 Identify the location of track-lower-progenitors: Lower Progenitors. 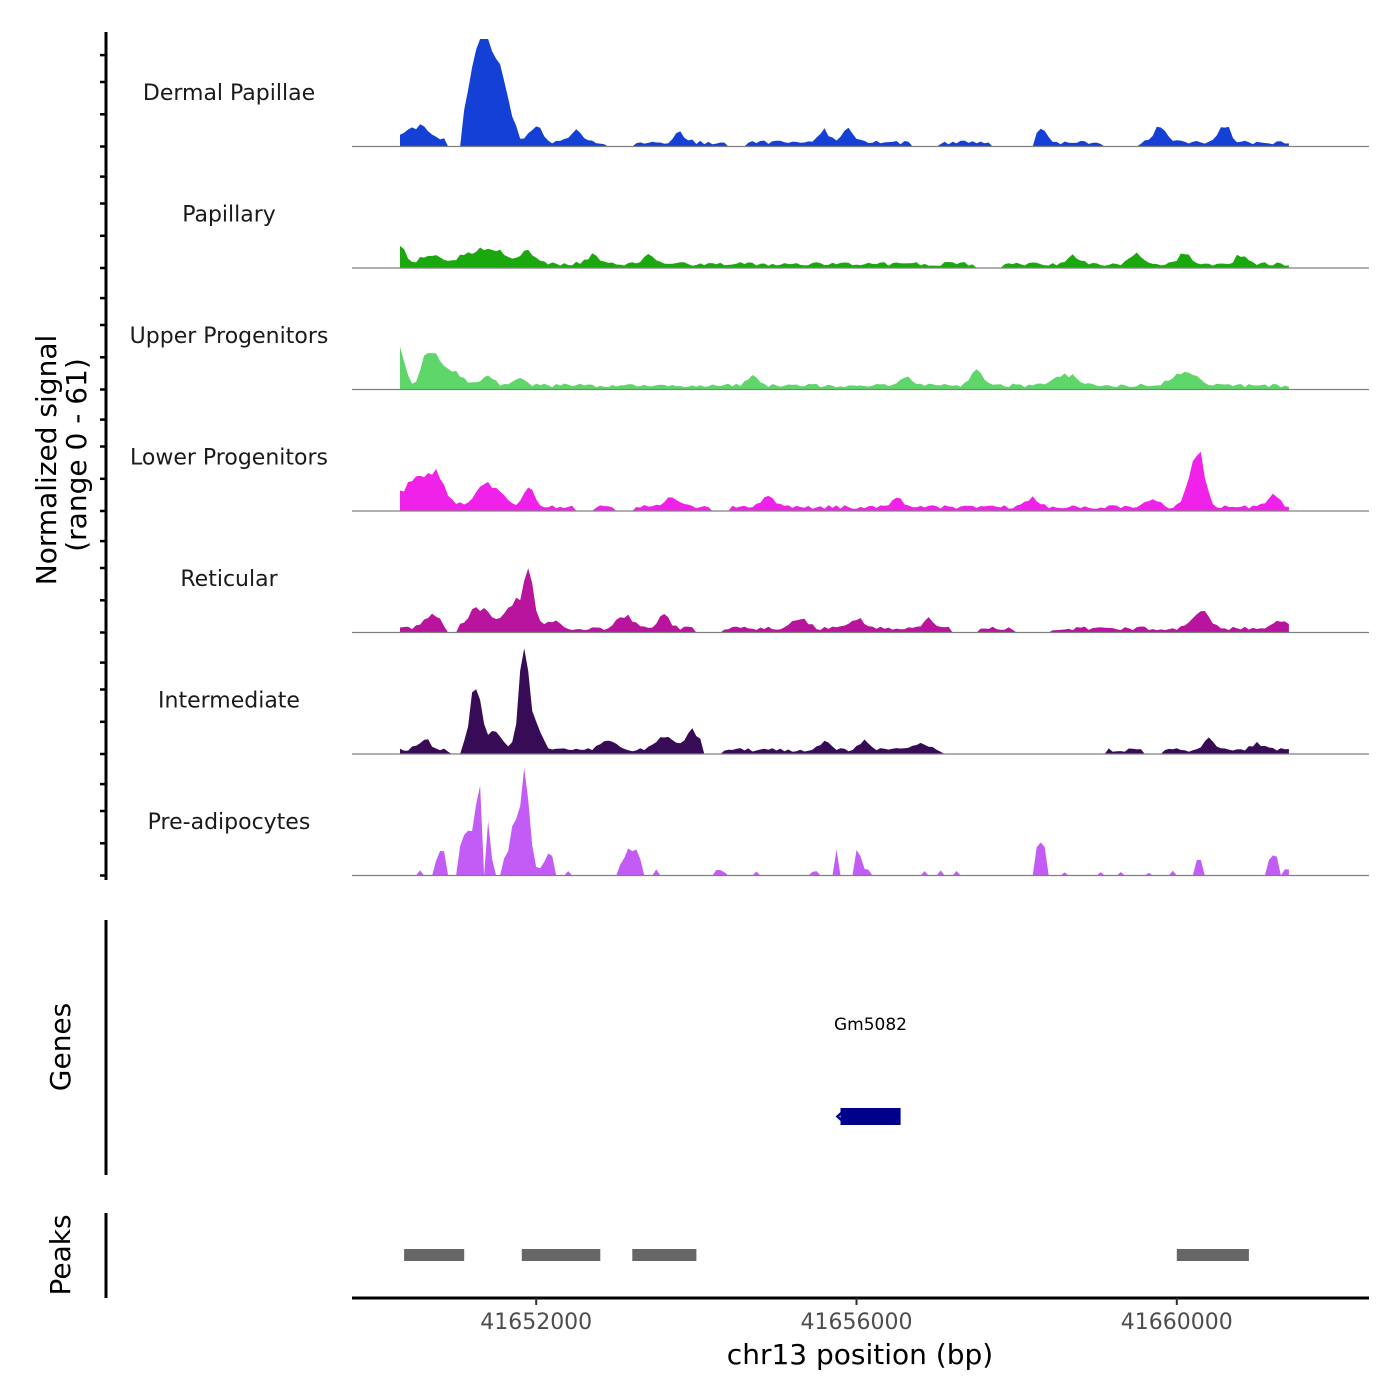
(749, 479).